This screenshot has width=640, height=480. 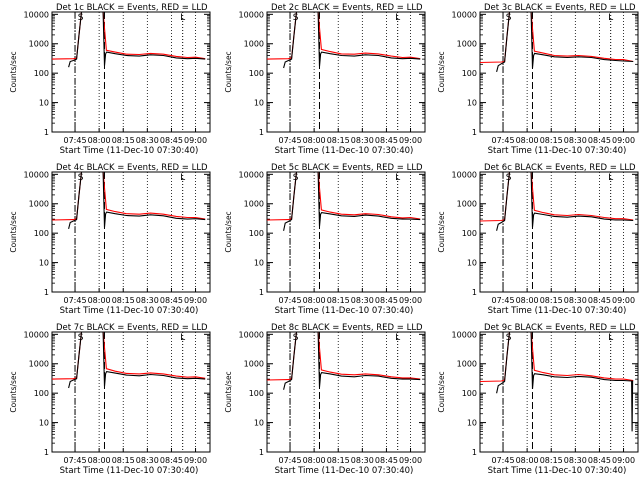 I want to click on chart-title: Det 2c BLACK = Events, RED = LLD, so click(x=347, y=8).